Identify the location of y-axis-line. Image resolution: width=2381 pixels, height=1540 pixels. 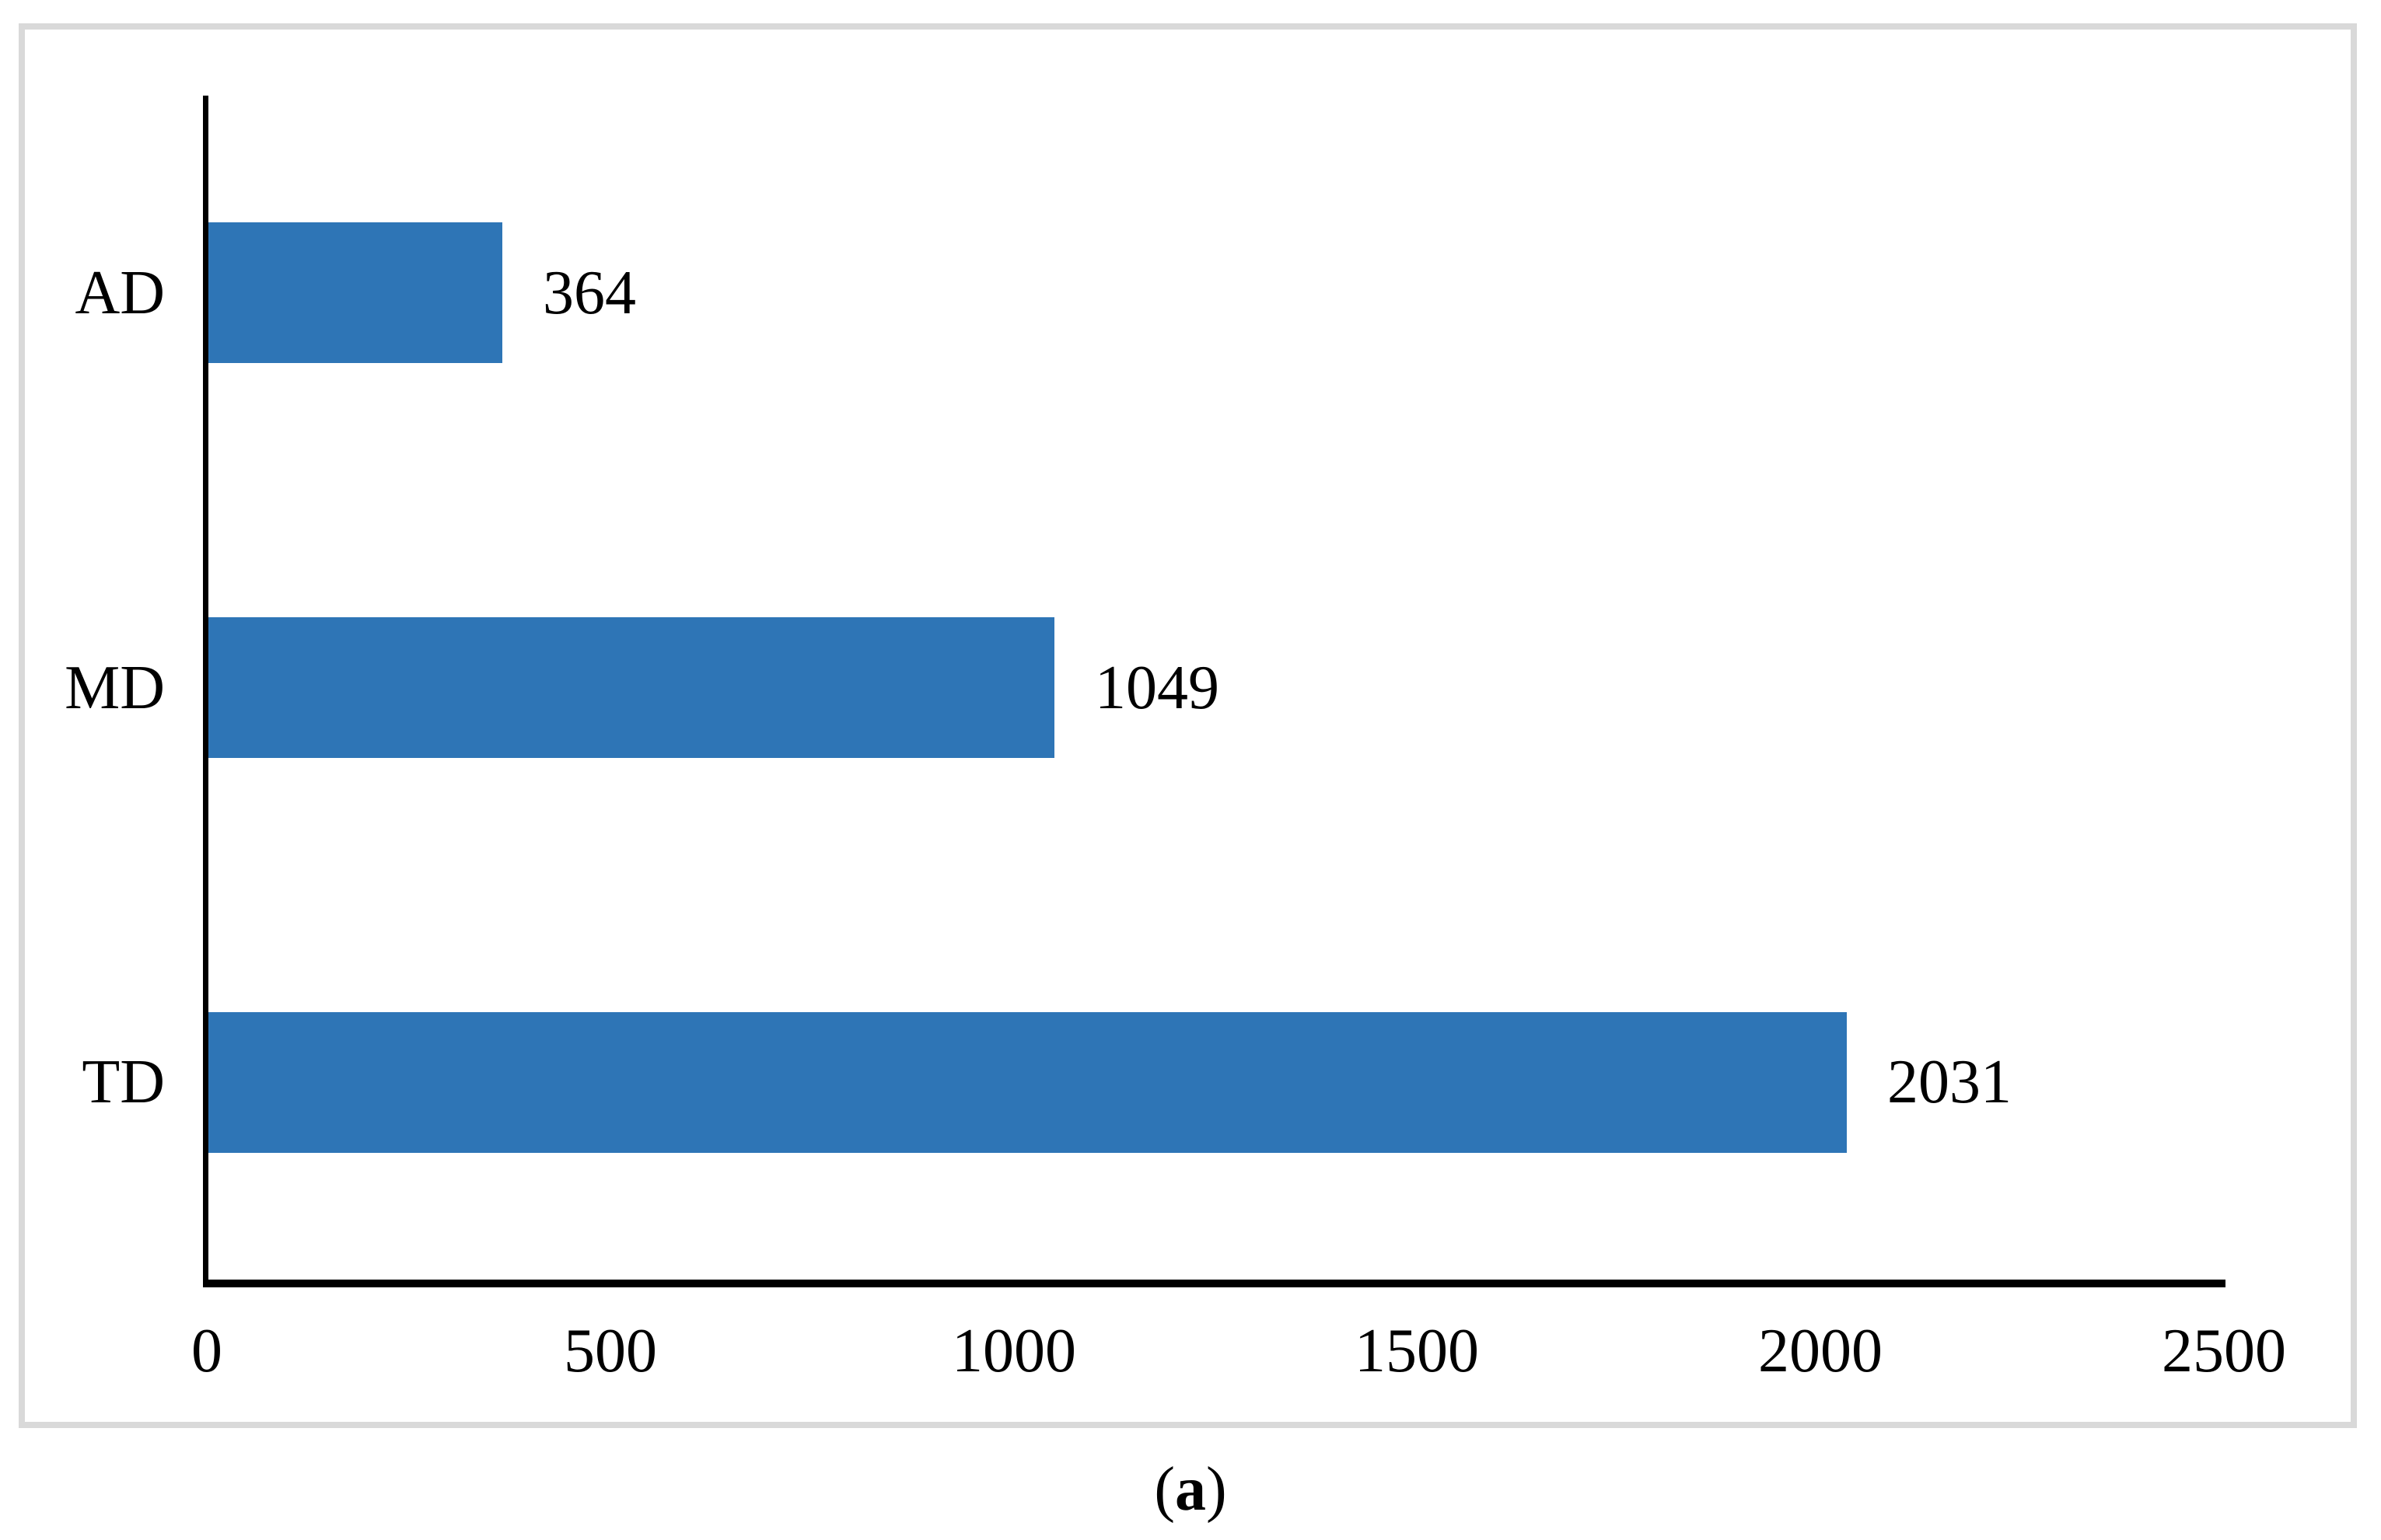
(205, 691).